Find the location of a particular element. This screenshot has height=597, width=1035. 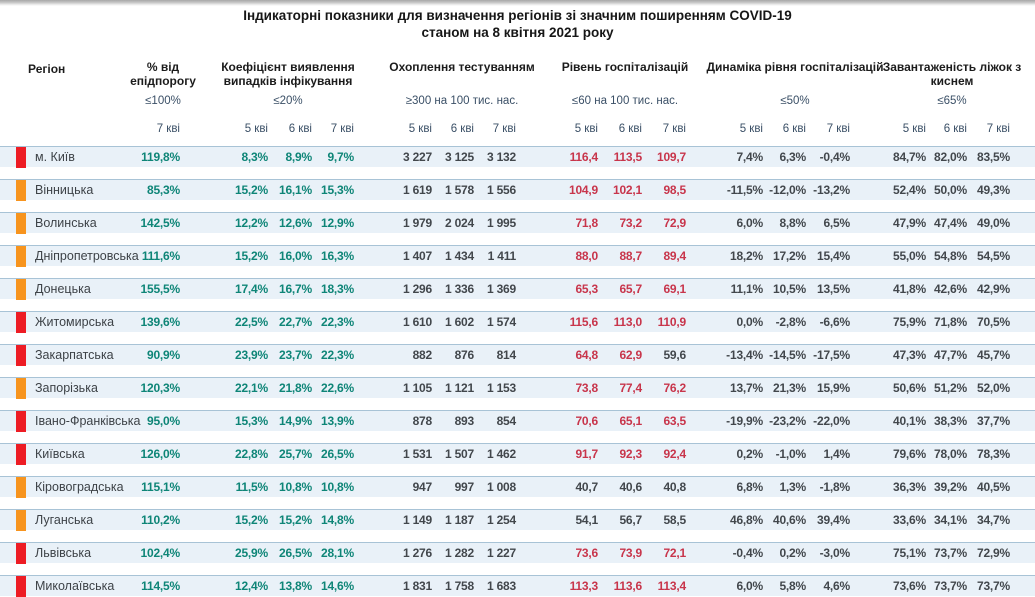

cell-test: 1 407 is located at coordinates (417, 256).